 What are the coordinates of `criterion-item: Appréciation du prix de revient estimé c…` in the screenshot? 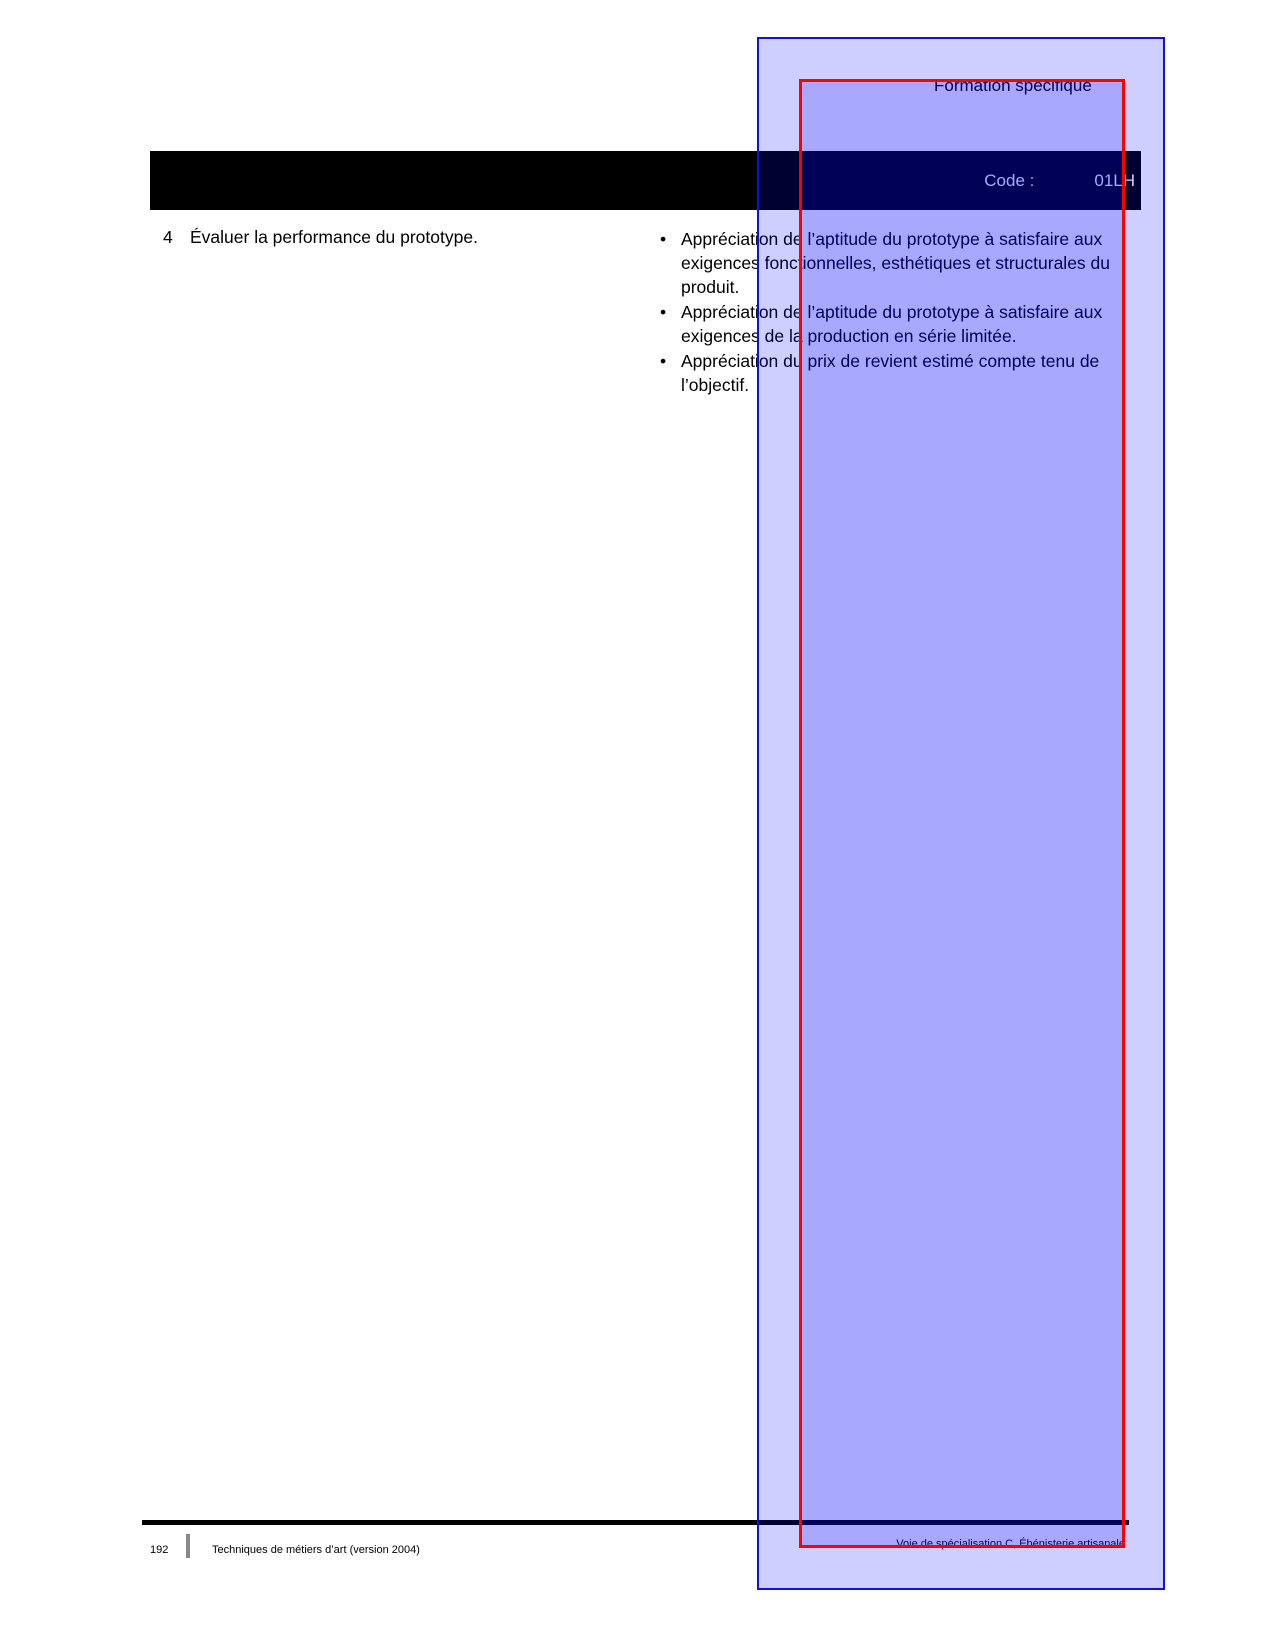 It's located at (890, 373).